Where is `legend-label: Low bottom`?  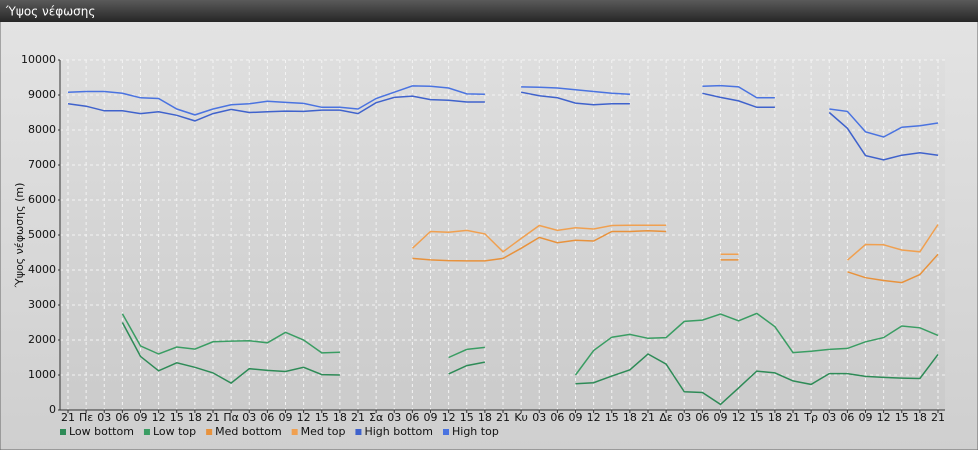
legend-label: Low bottom is located at coordinates (101, 431).